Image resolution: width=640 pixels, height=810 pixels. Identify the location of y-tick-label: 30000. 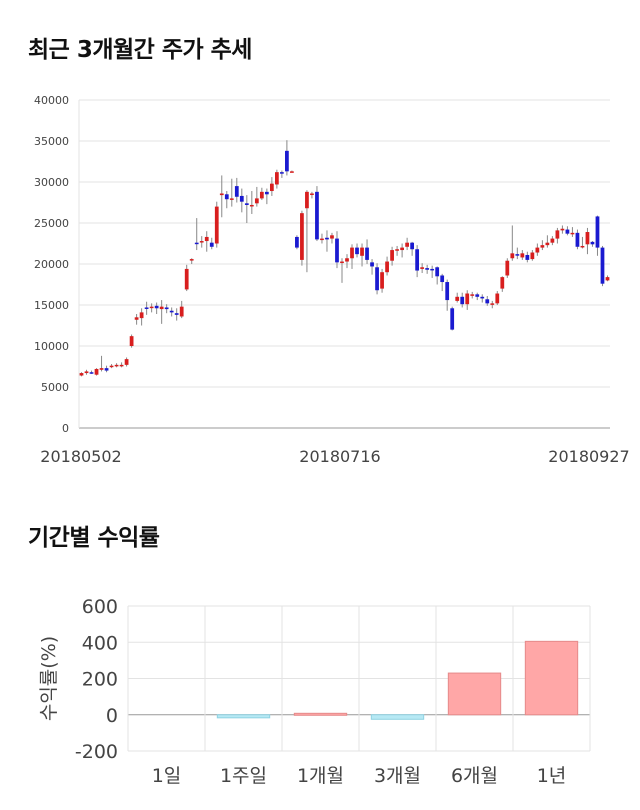
(51, 182).